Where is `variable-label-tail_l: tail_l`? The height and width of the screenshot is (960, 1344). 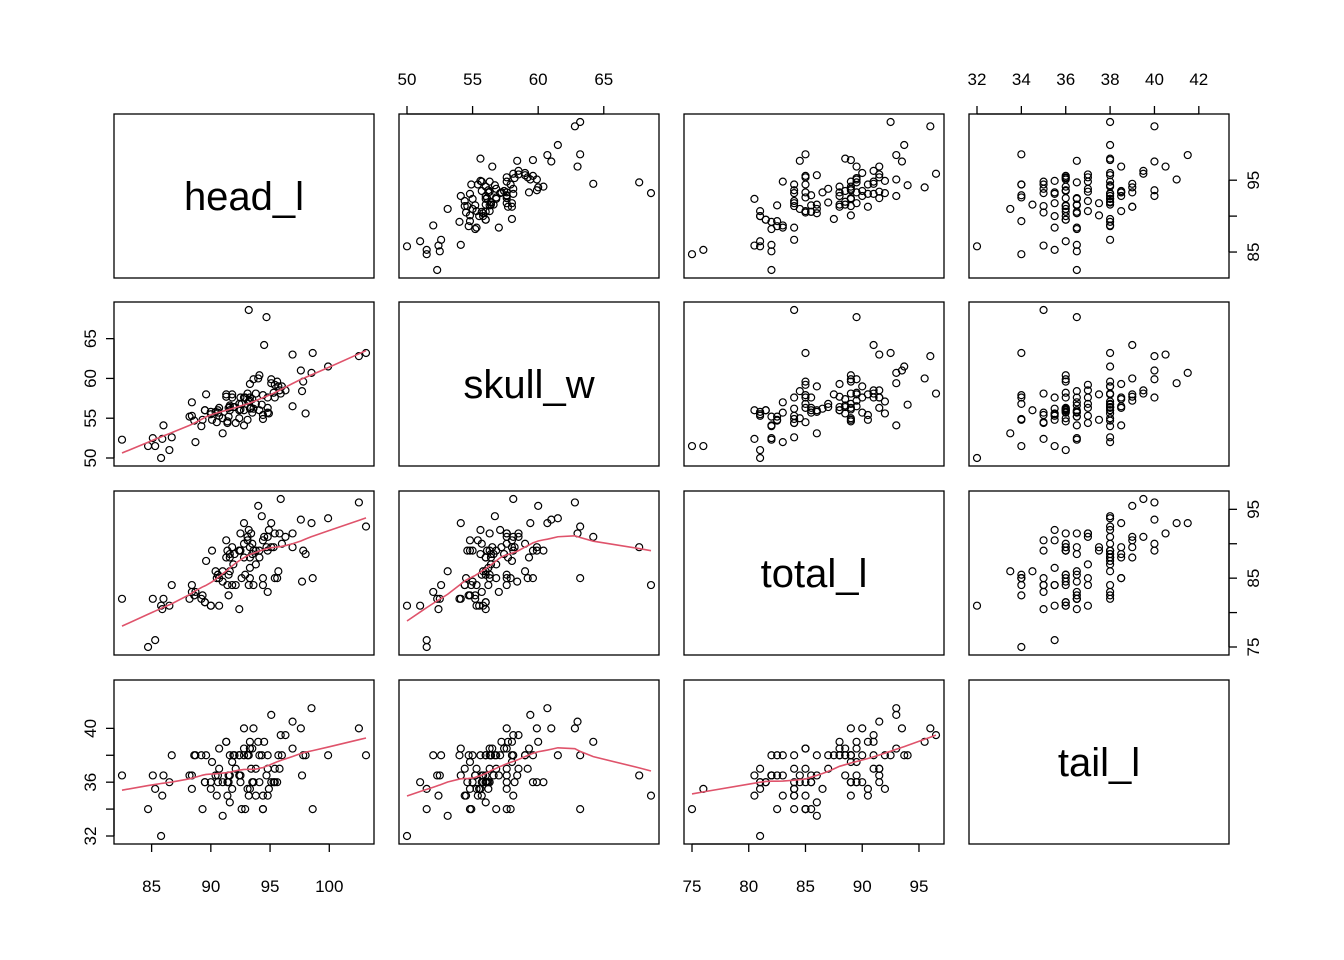 variable-label-tail_l: tail_l is located at coordinates (1099, 763).